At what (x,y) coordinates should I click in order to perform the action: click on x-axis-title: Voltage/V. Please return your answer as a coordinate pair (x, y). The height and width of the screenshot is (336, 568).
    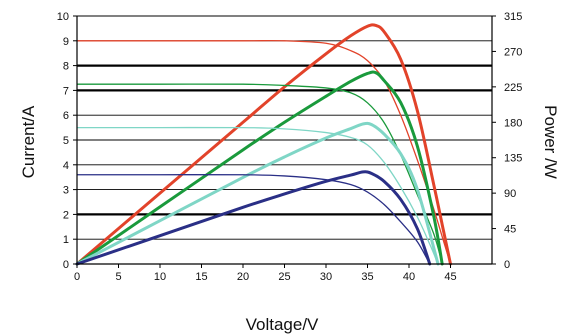
    Looking at the image, I should click on (282, 324).